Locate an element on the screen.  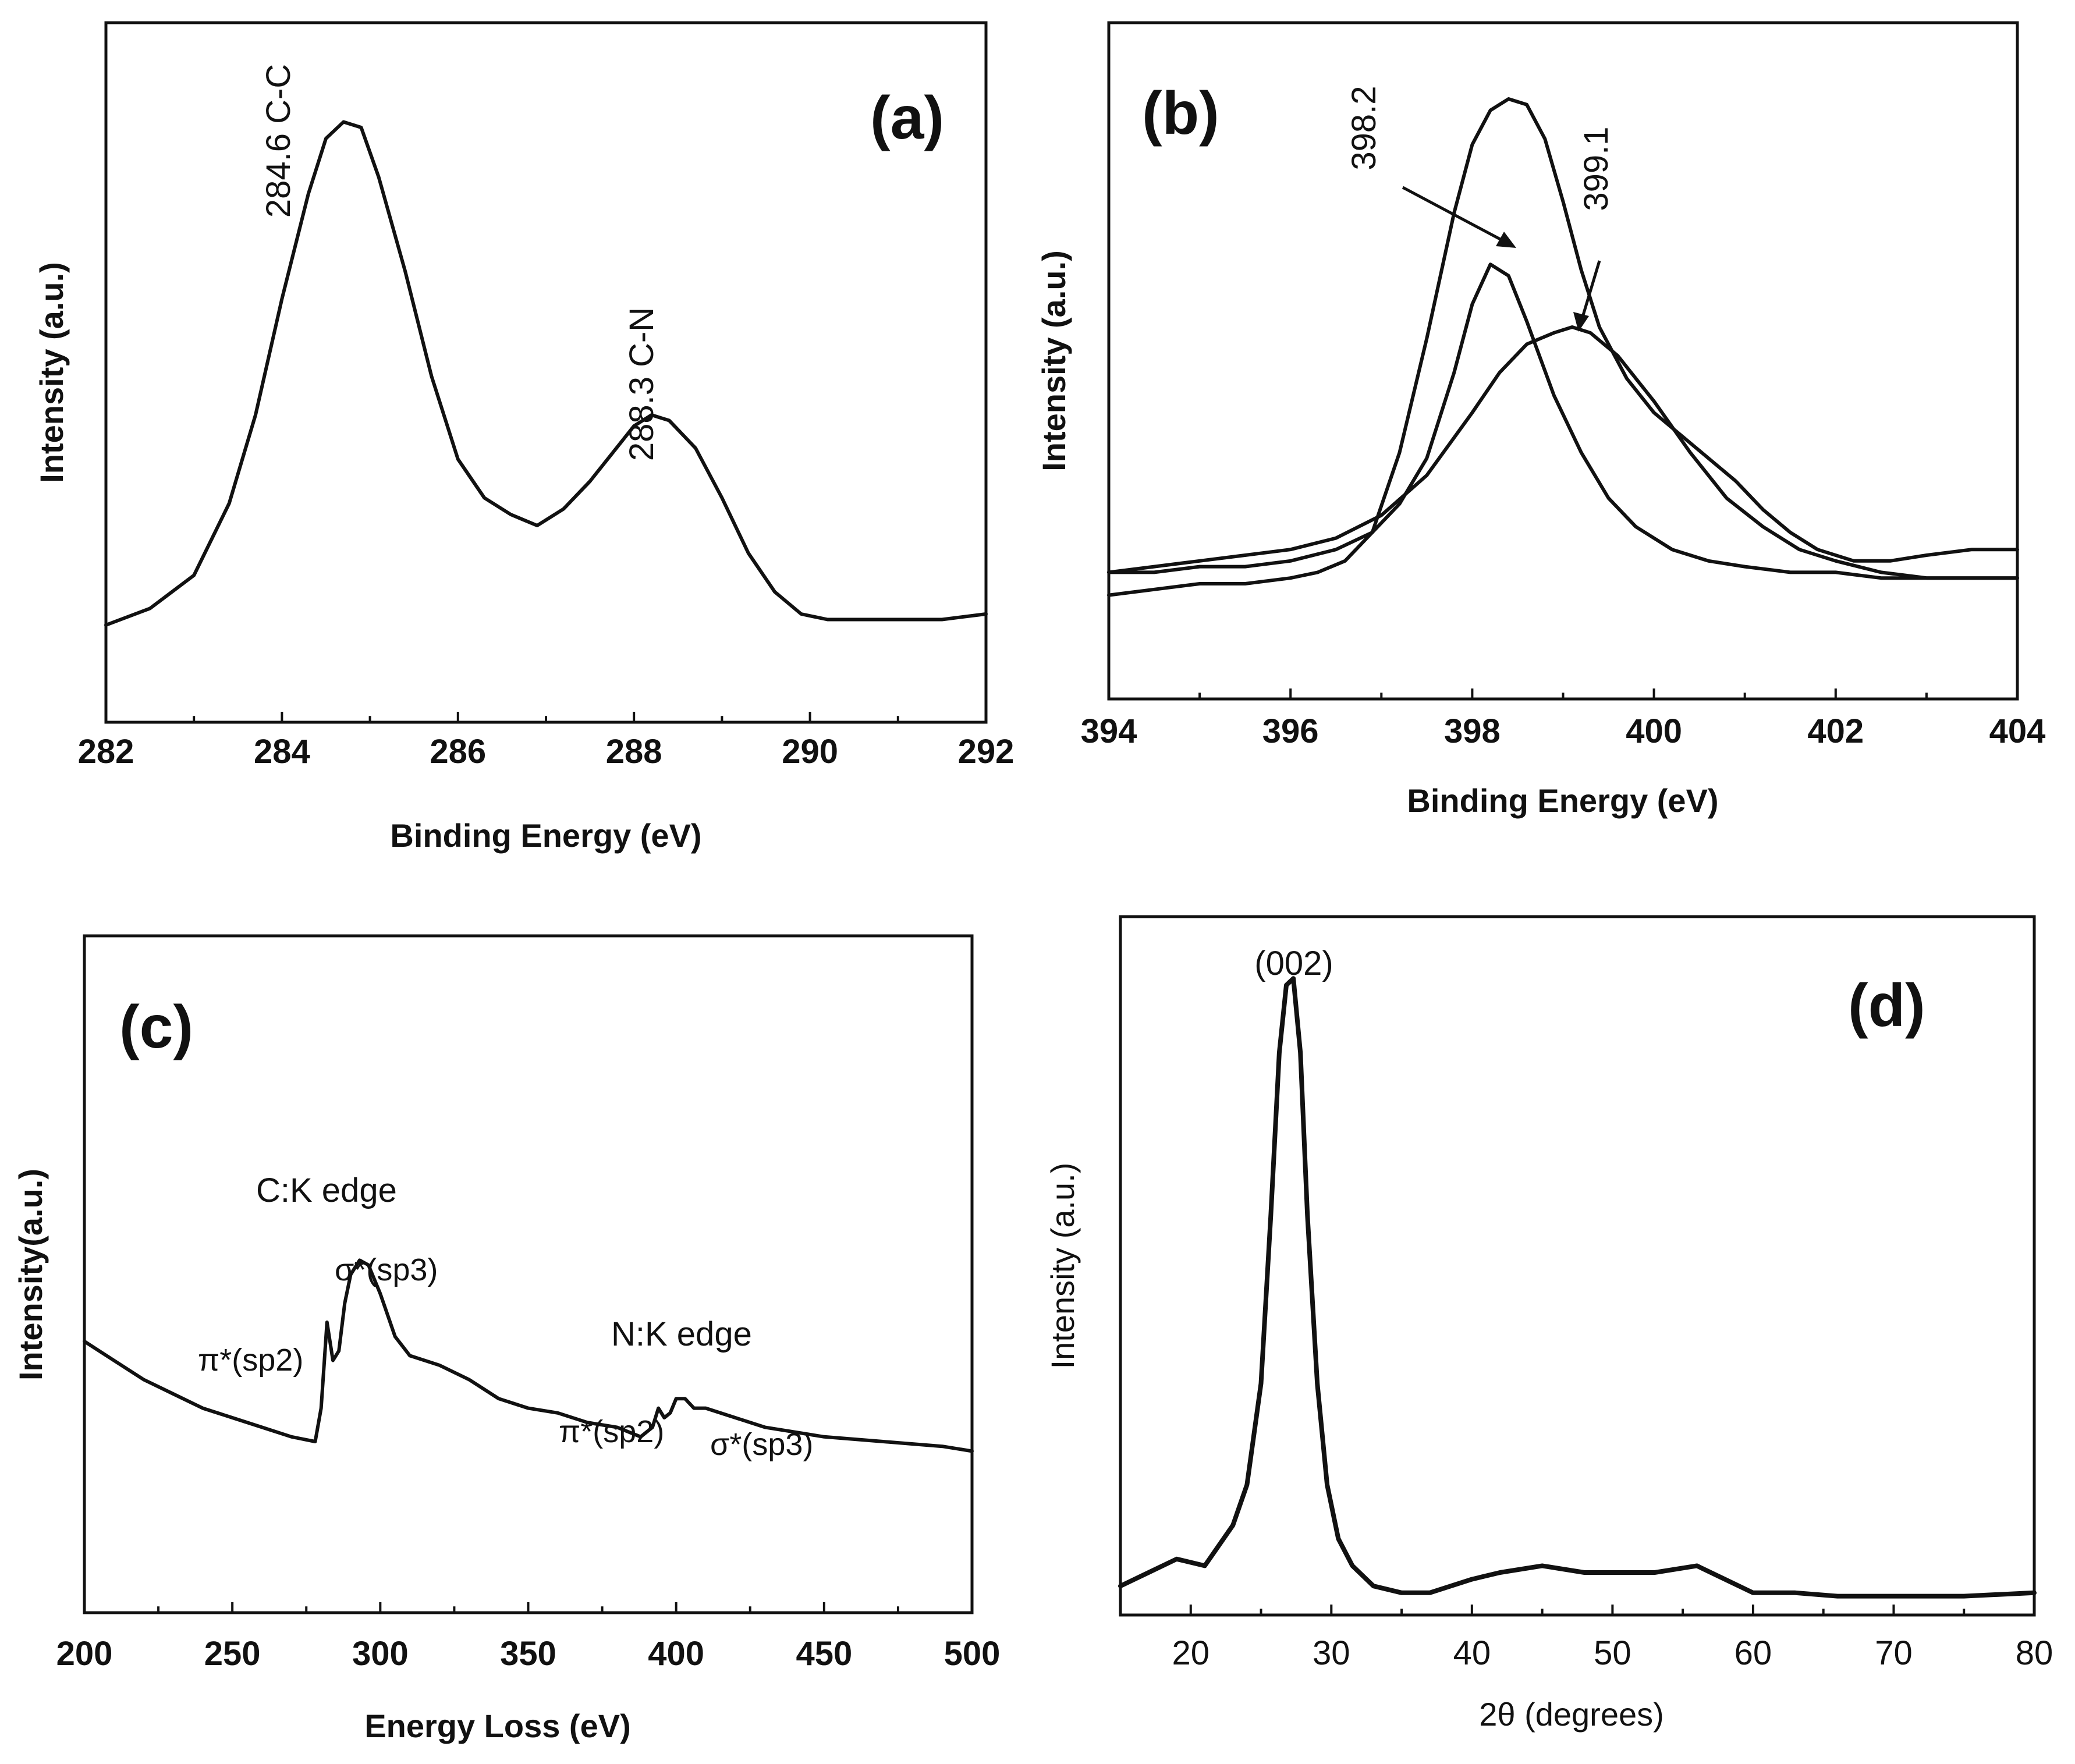
panel-d-ticks is located at coordinates (1612, 1610).